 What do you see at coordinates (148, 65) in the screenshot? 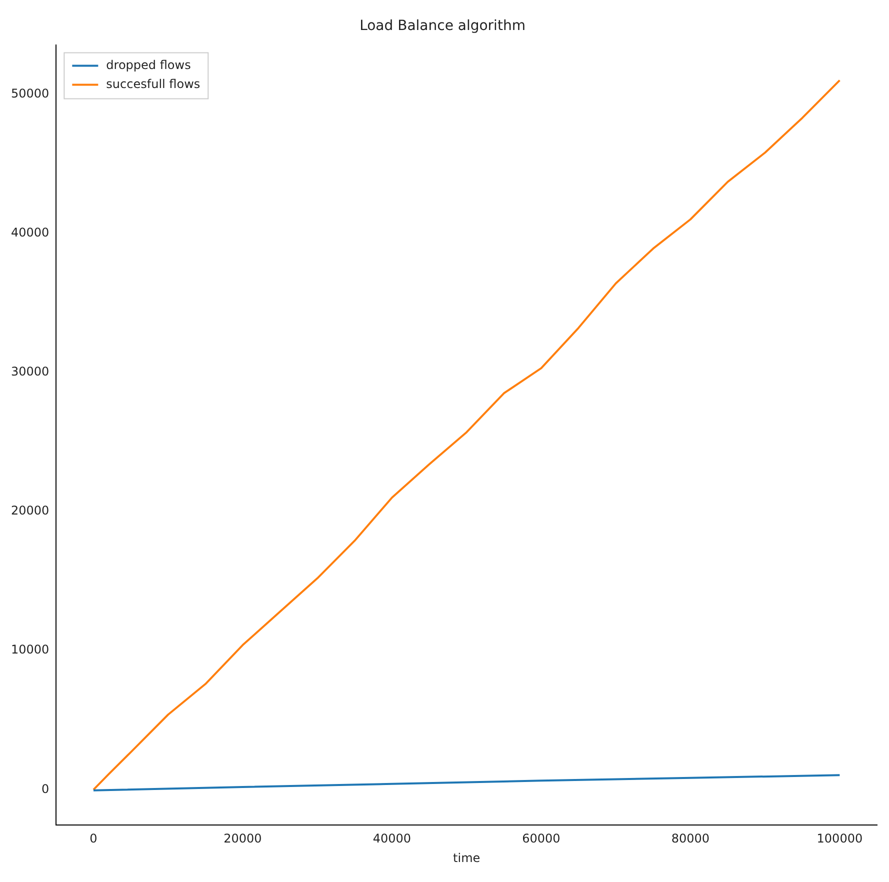
I see `legend-label: dropped flows` at bounding box center [148, 65].